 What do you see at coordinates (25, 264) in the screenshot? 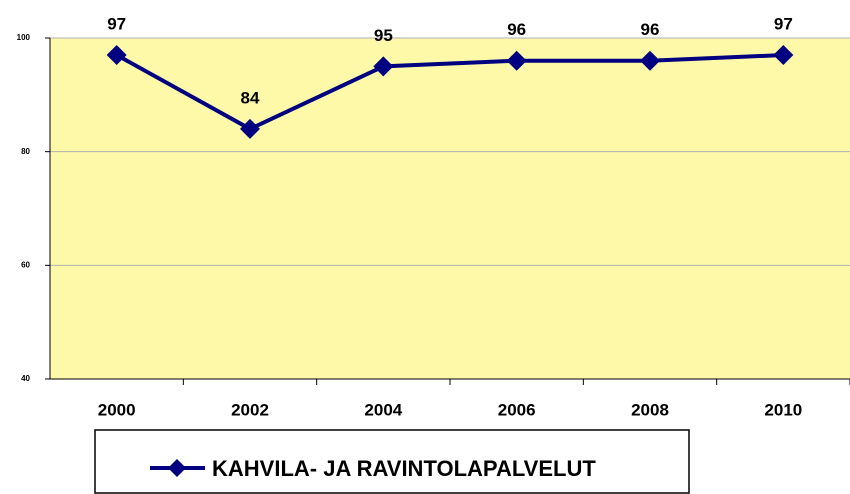
I see `y-tick-label: 60` at bounding box center [25, 264].